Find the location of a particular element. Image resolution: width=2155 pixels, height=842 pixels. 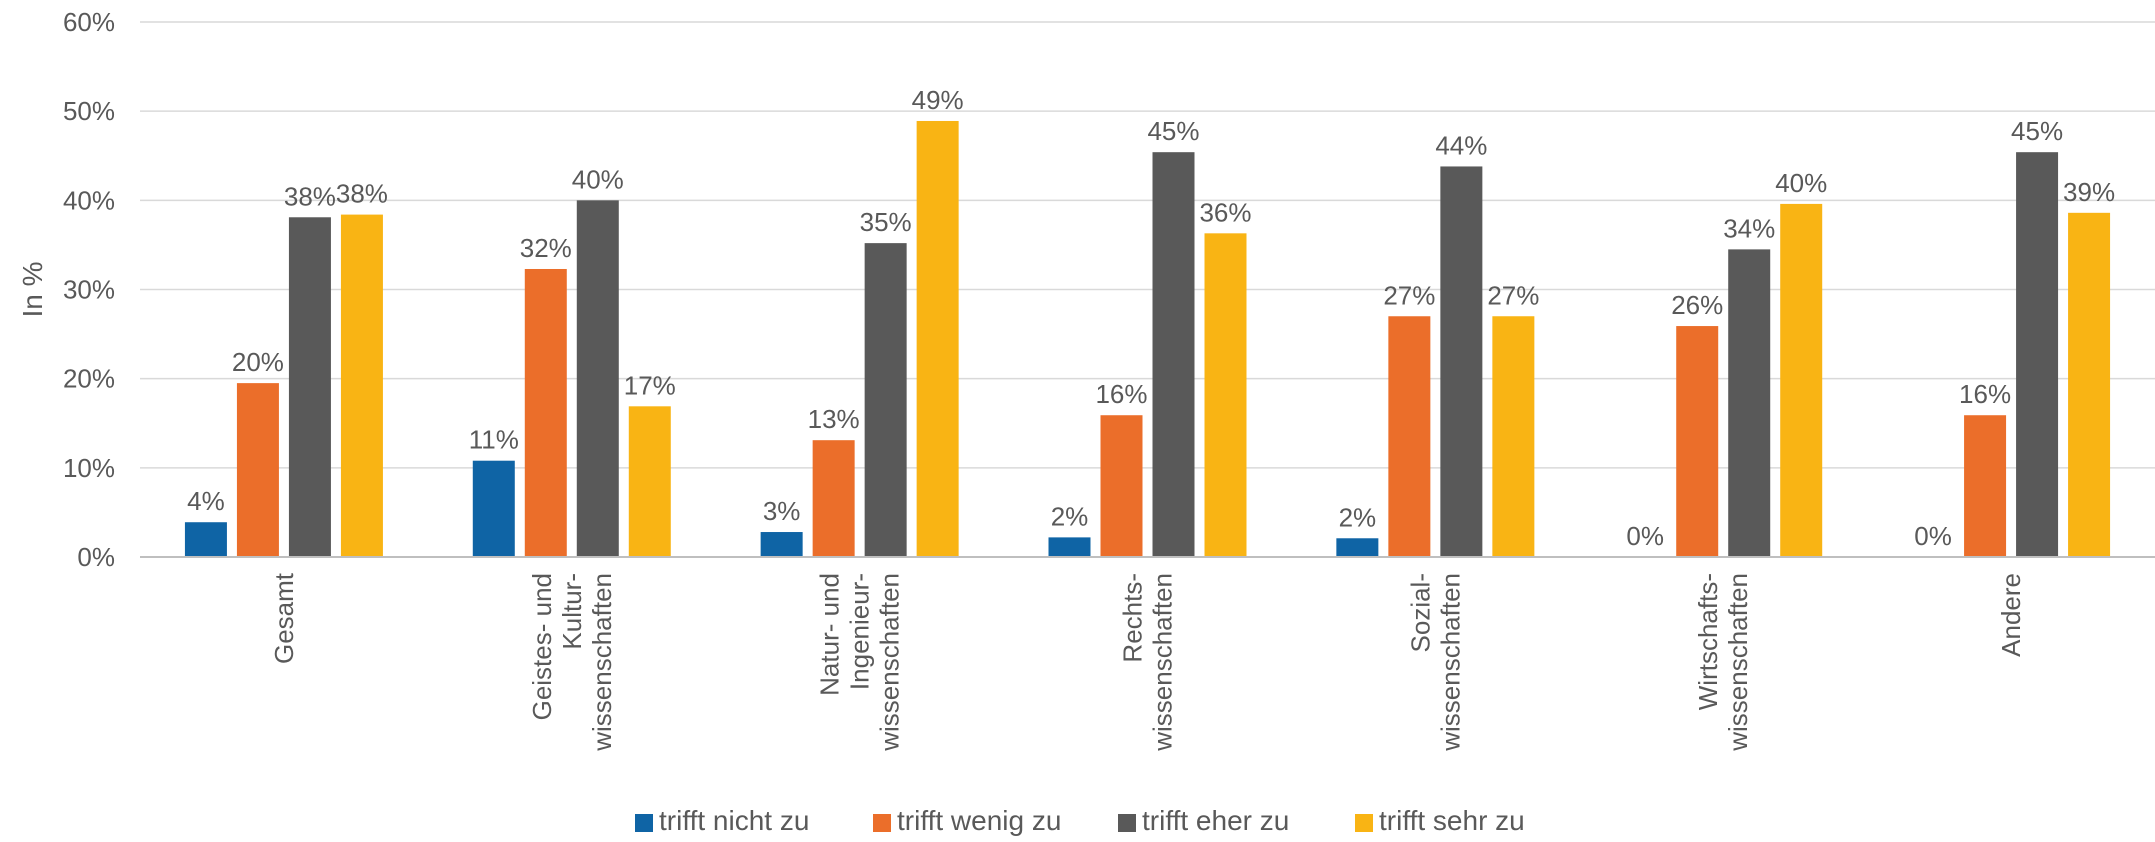

category-label: Natur- und Ingenieur-wissenschaften is located at coordinates (860, 662).